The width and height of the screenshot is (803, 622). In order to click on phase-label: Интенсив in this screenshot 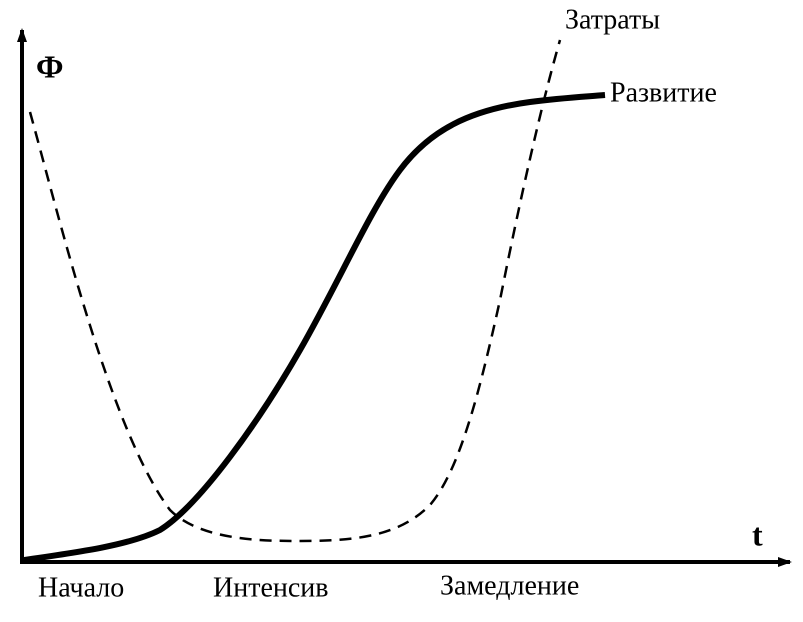, I will do `click(271, 587)`.